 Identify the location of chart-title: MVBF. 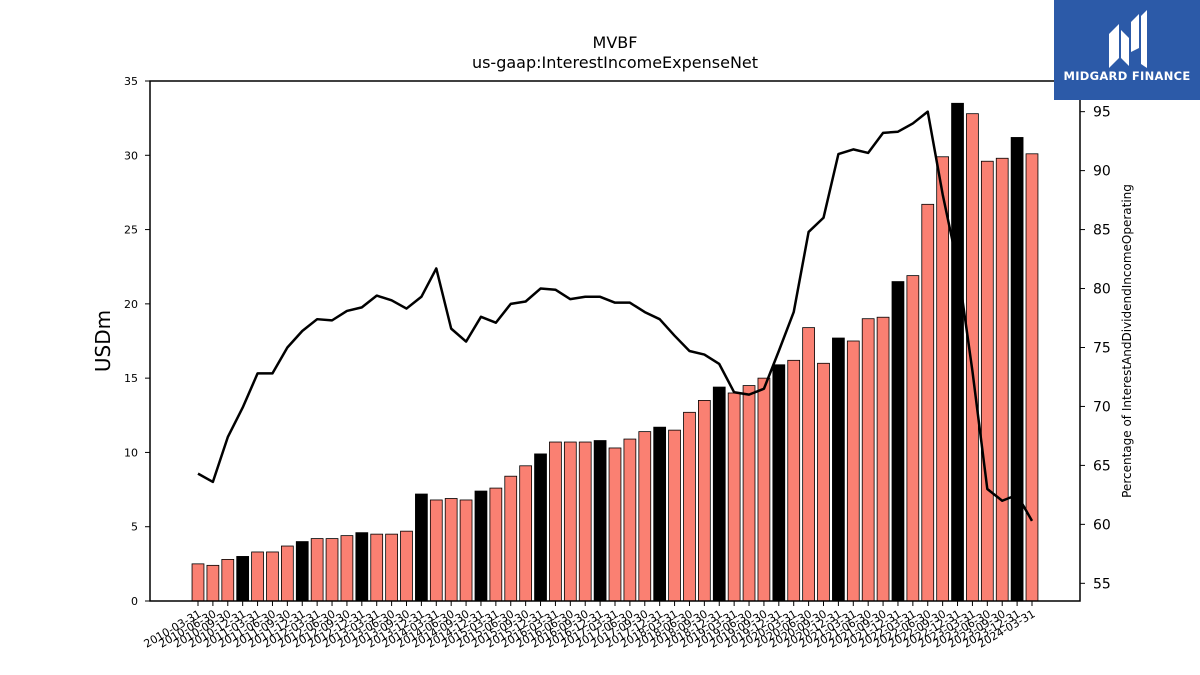
(615, 42).